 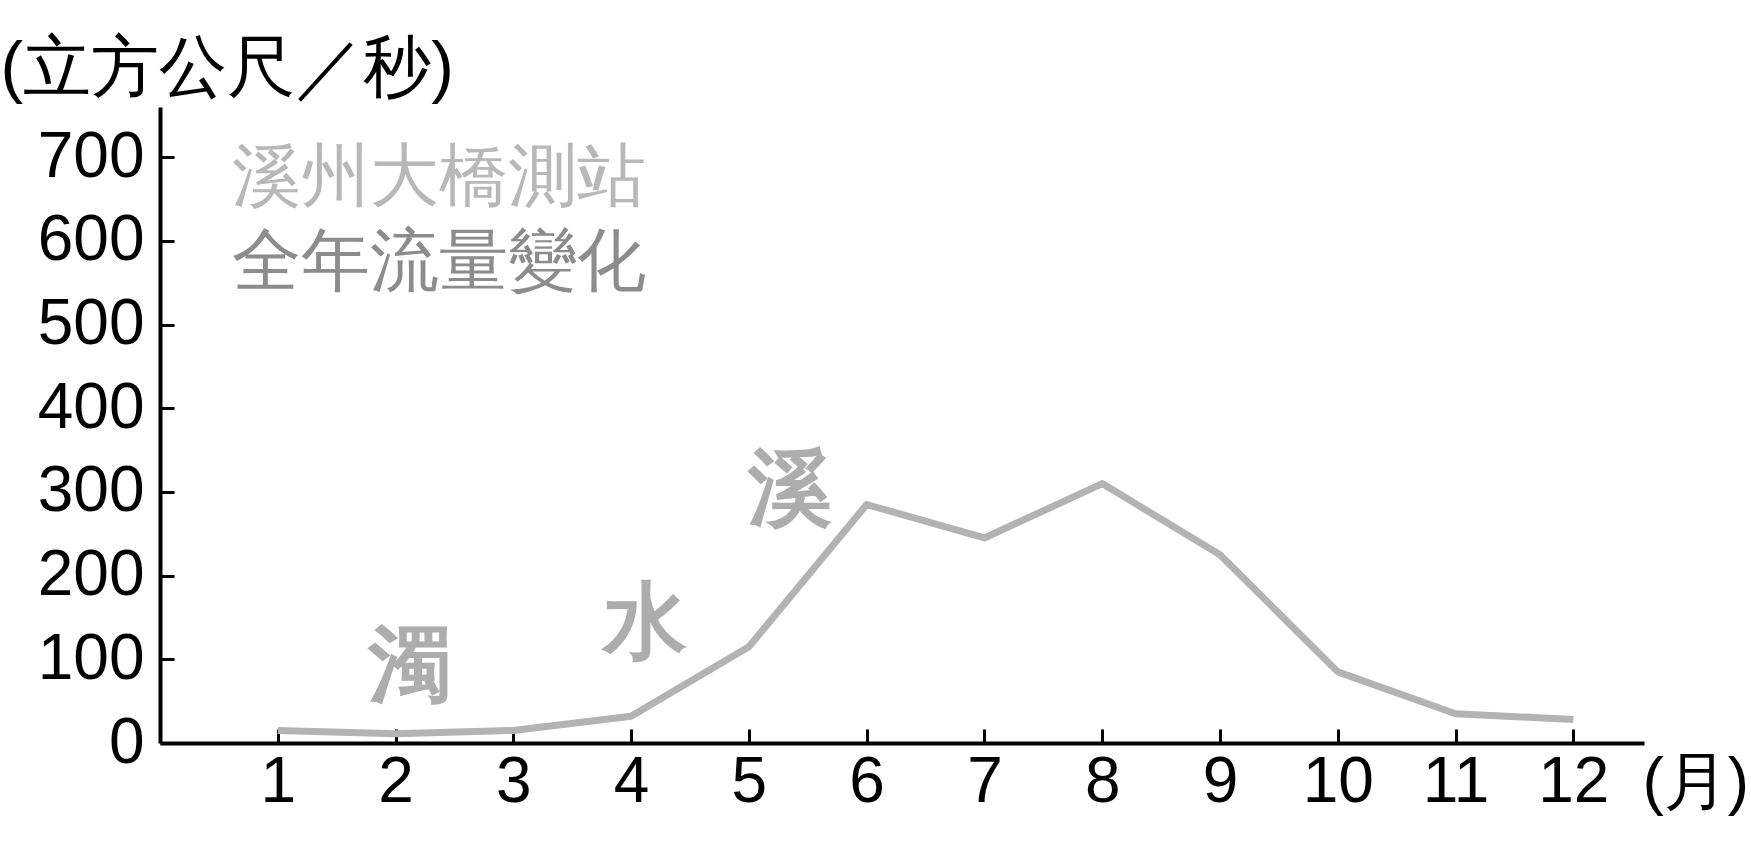 I want to click on annotation: 溪, so click(x=789, y=487).